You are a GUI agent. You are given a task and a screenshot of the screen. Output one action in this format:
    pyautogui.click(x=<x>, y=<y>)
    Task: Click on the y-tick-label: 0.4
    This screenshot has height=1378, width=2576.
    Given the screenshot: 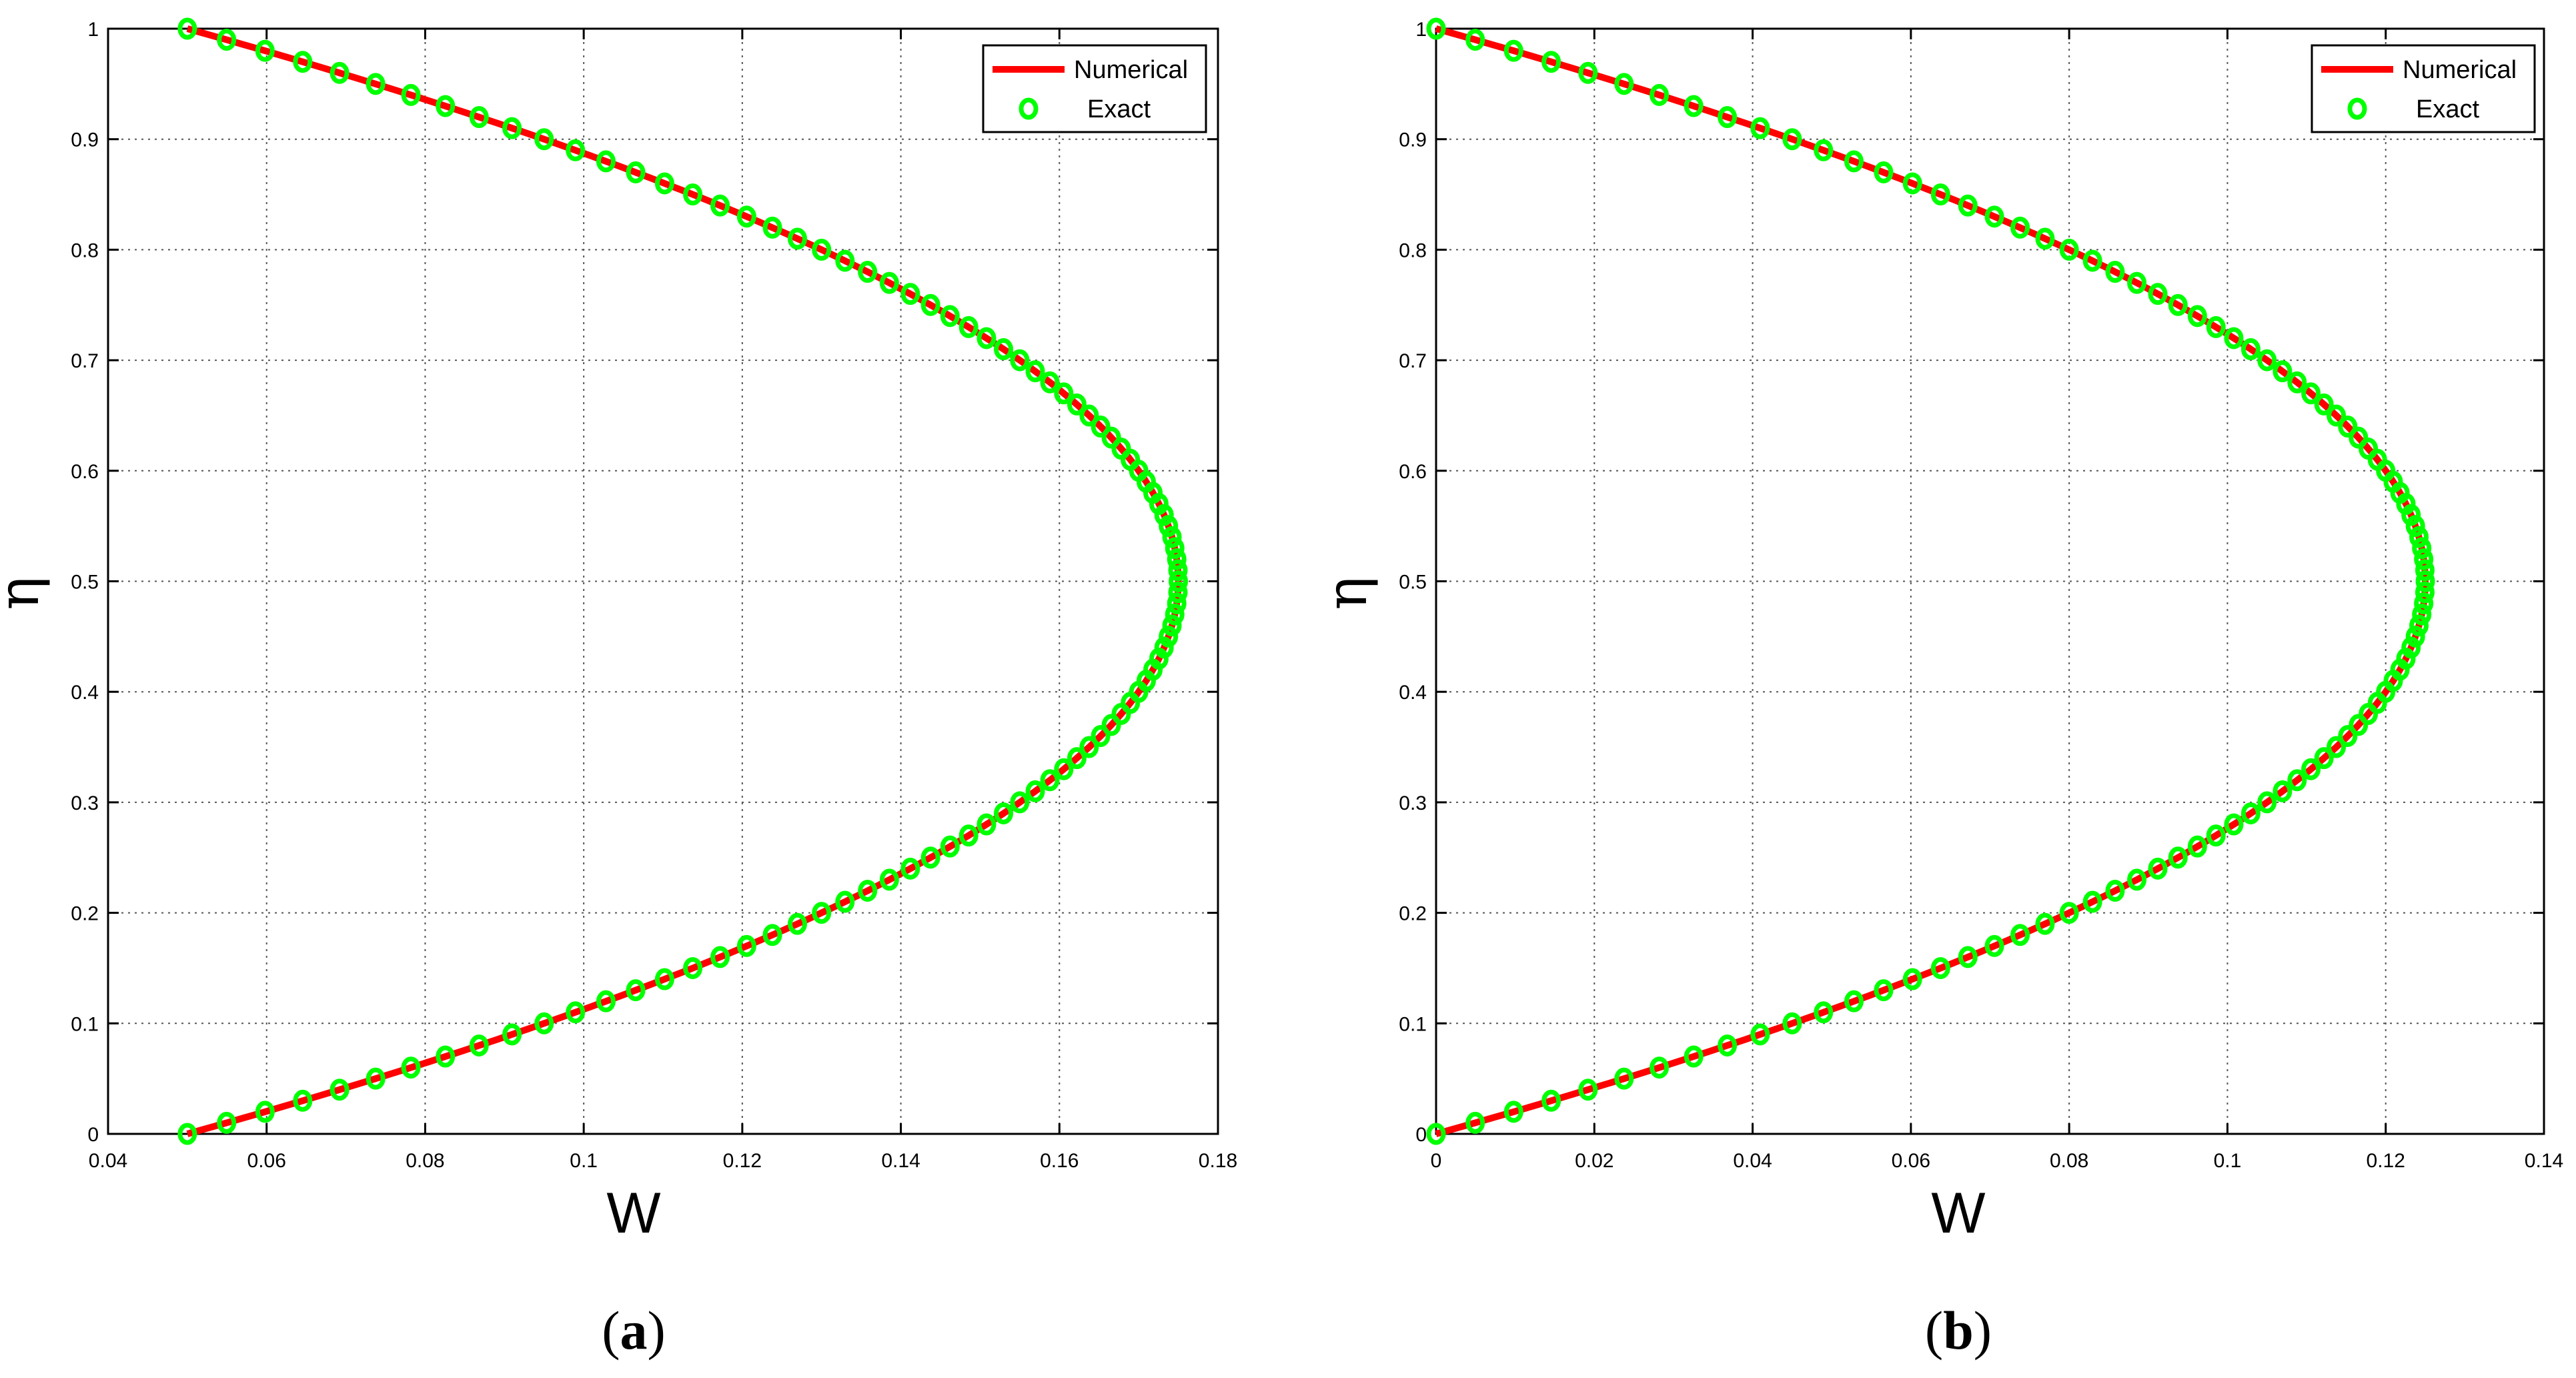 What is the action you would take?
    pyautogui.click(x=85, y=693)
    